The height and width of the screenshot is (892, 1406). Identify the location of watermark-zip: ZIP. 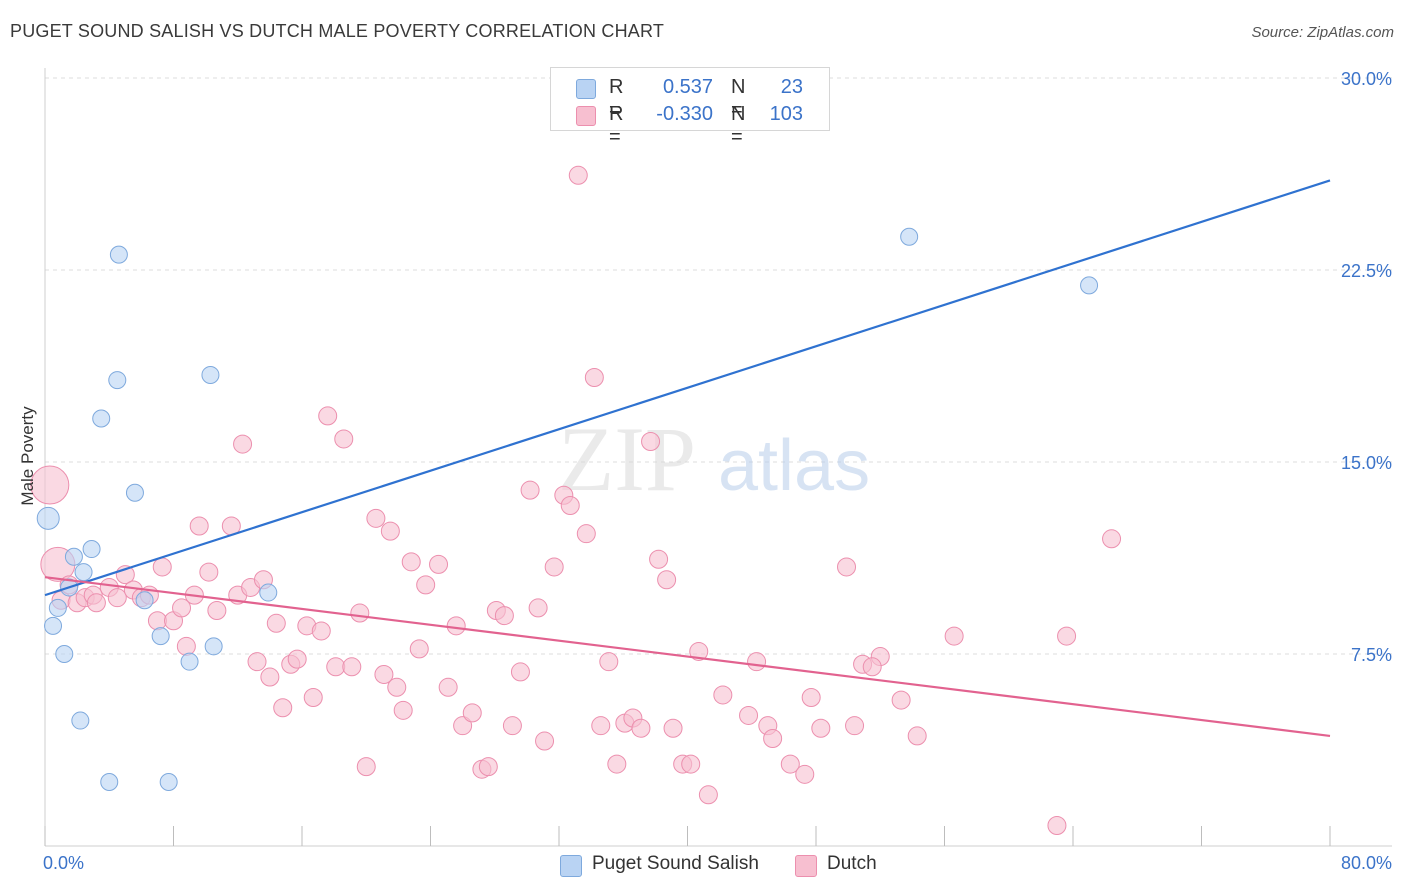
(627, 459).